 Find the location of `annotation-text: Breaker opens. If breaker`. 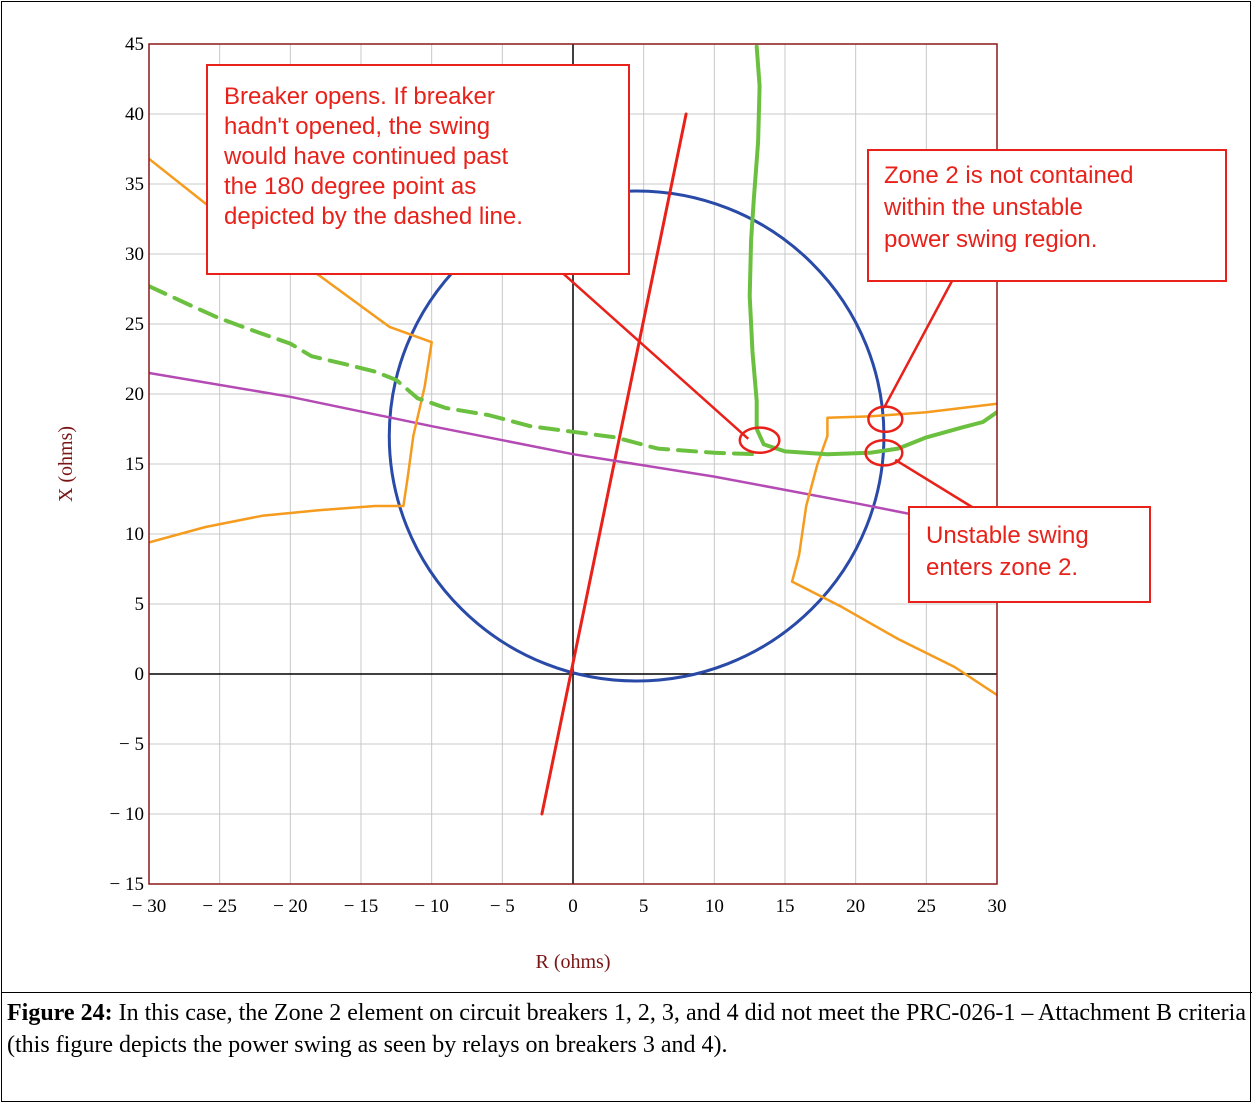

annotation-text: Breaker opens. If breaker is located at coordinates (359, 96).